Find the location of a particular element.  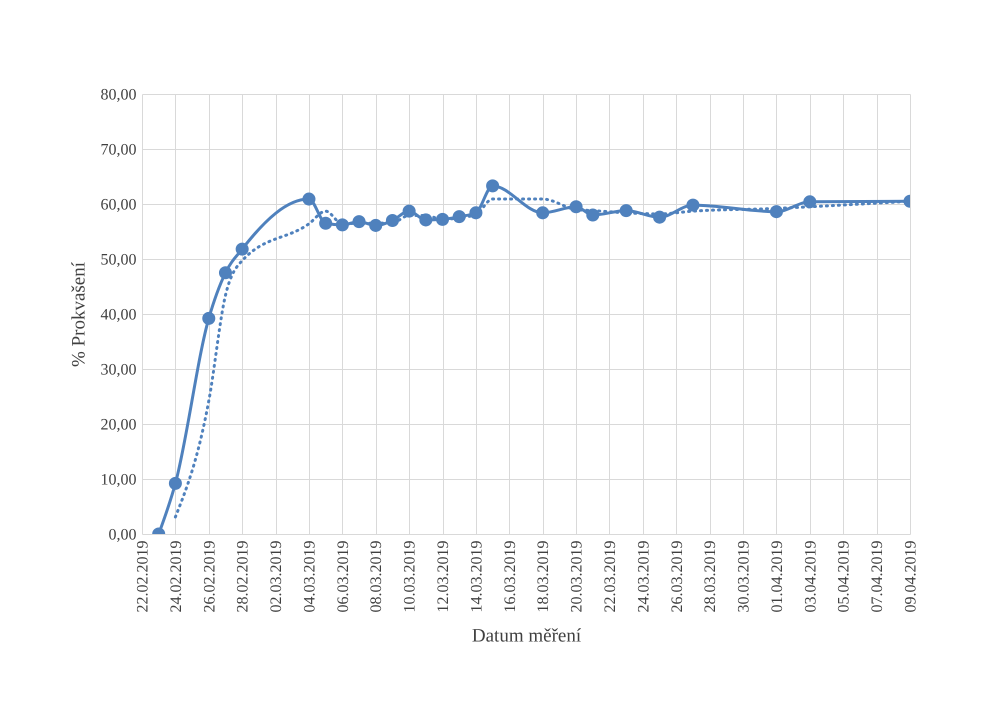

x-tick-label: 20.03.2019 is located at coordinates (577, 576).